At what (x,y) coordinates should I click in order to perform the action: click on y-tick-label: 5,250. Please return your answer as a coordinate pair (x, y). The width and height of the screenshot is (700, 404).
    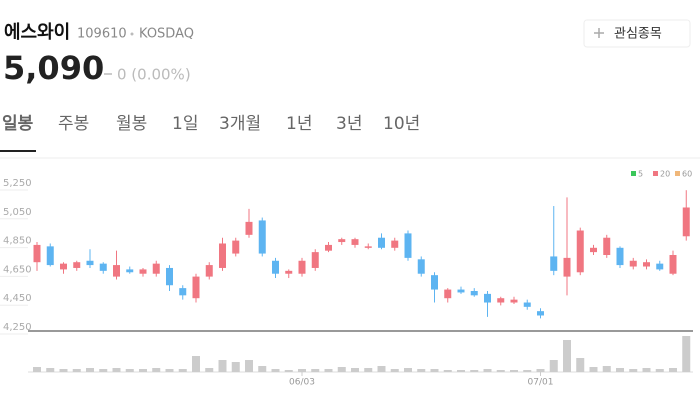
    Looking at the image, I should click on (17, 183).